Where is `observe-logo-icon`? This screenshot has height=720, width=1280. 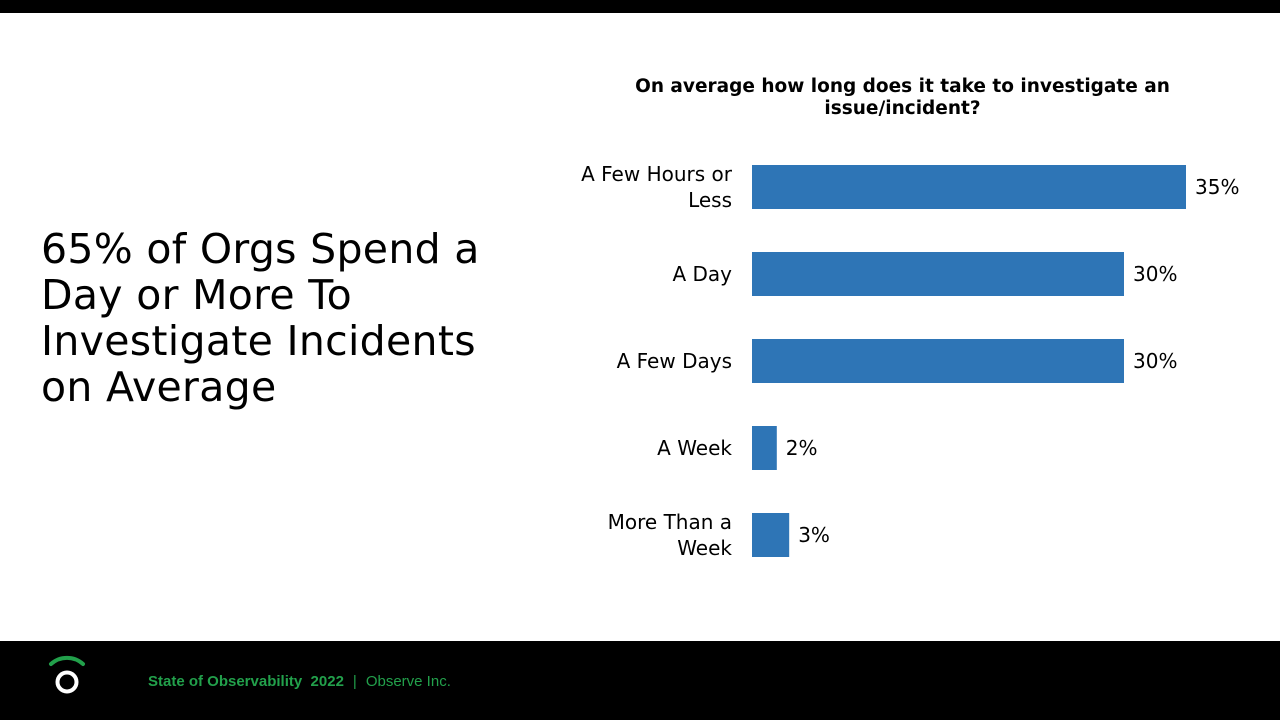
observe-logo-icon is located at coordinates (67, 674).